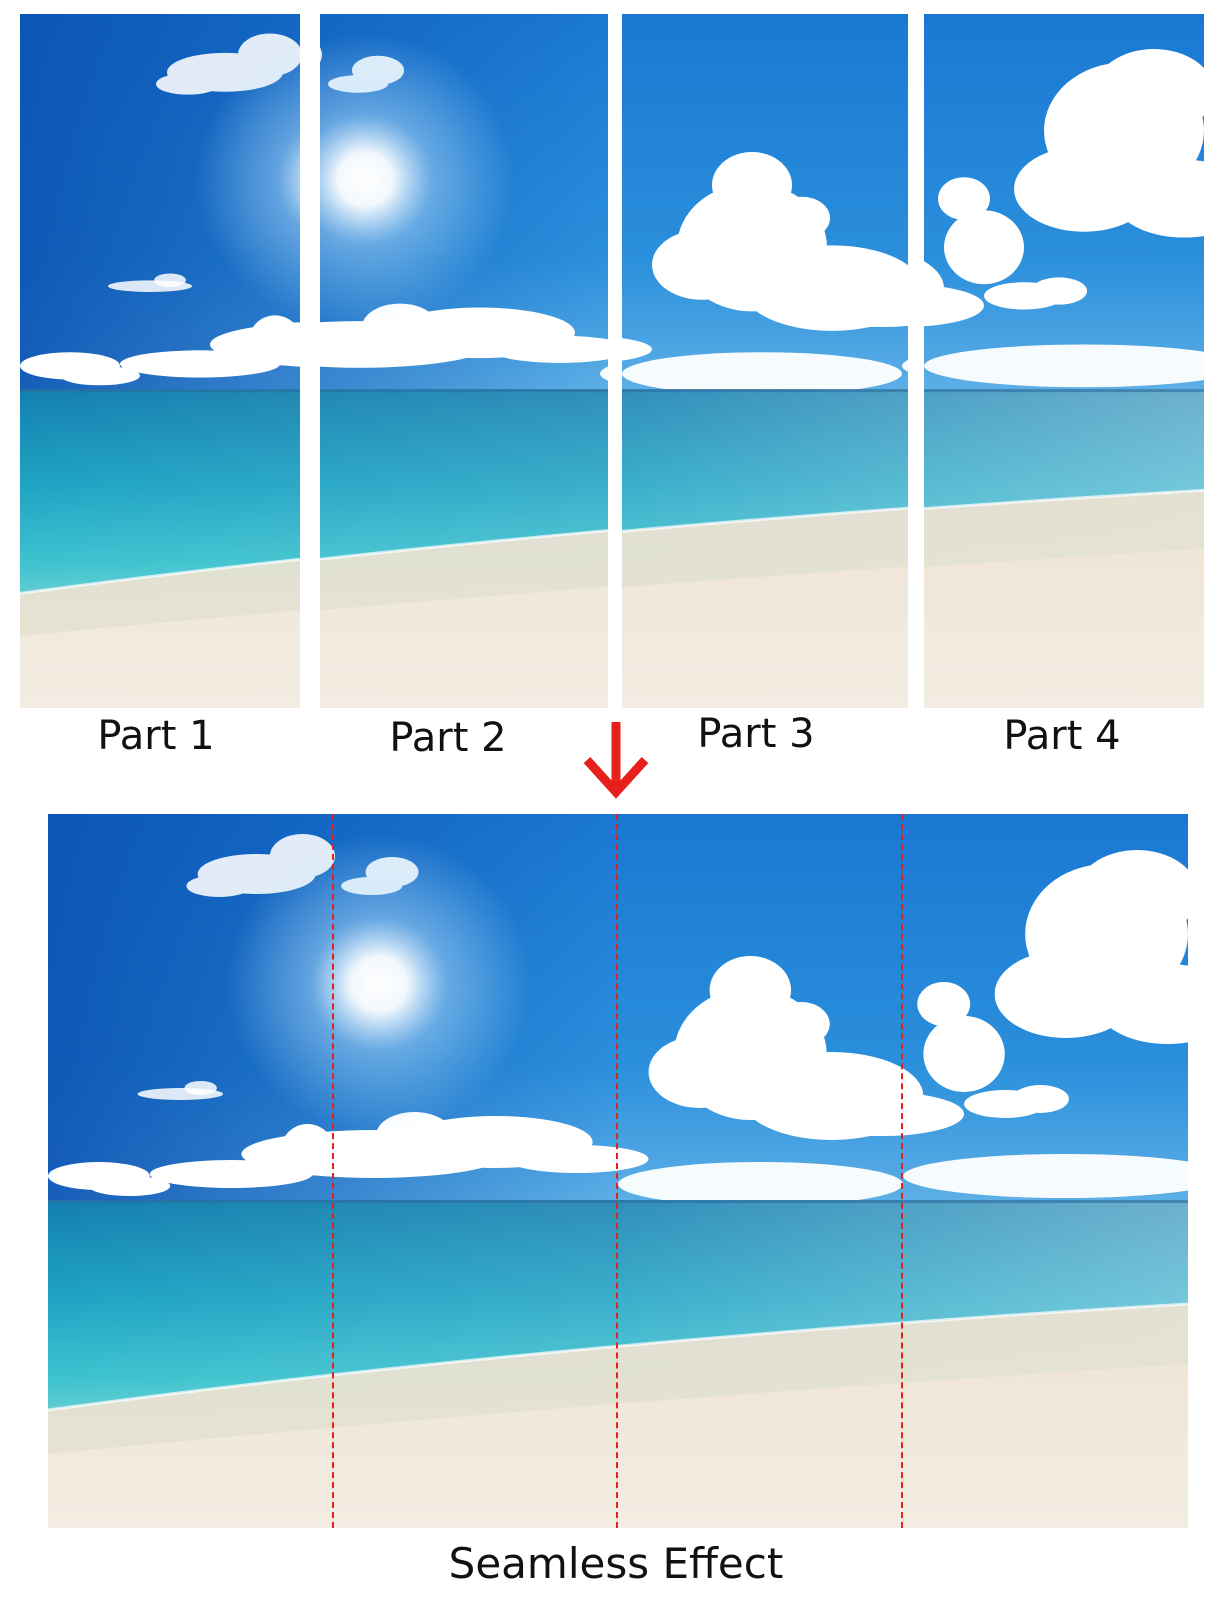 The image size is (1232, 1600). Describe the element at coordinates (156, 736) in the screenshot. I see `part-1-label: Part 1` at that location.